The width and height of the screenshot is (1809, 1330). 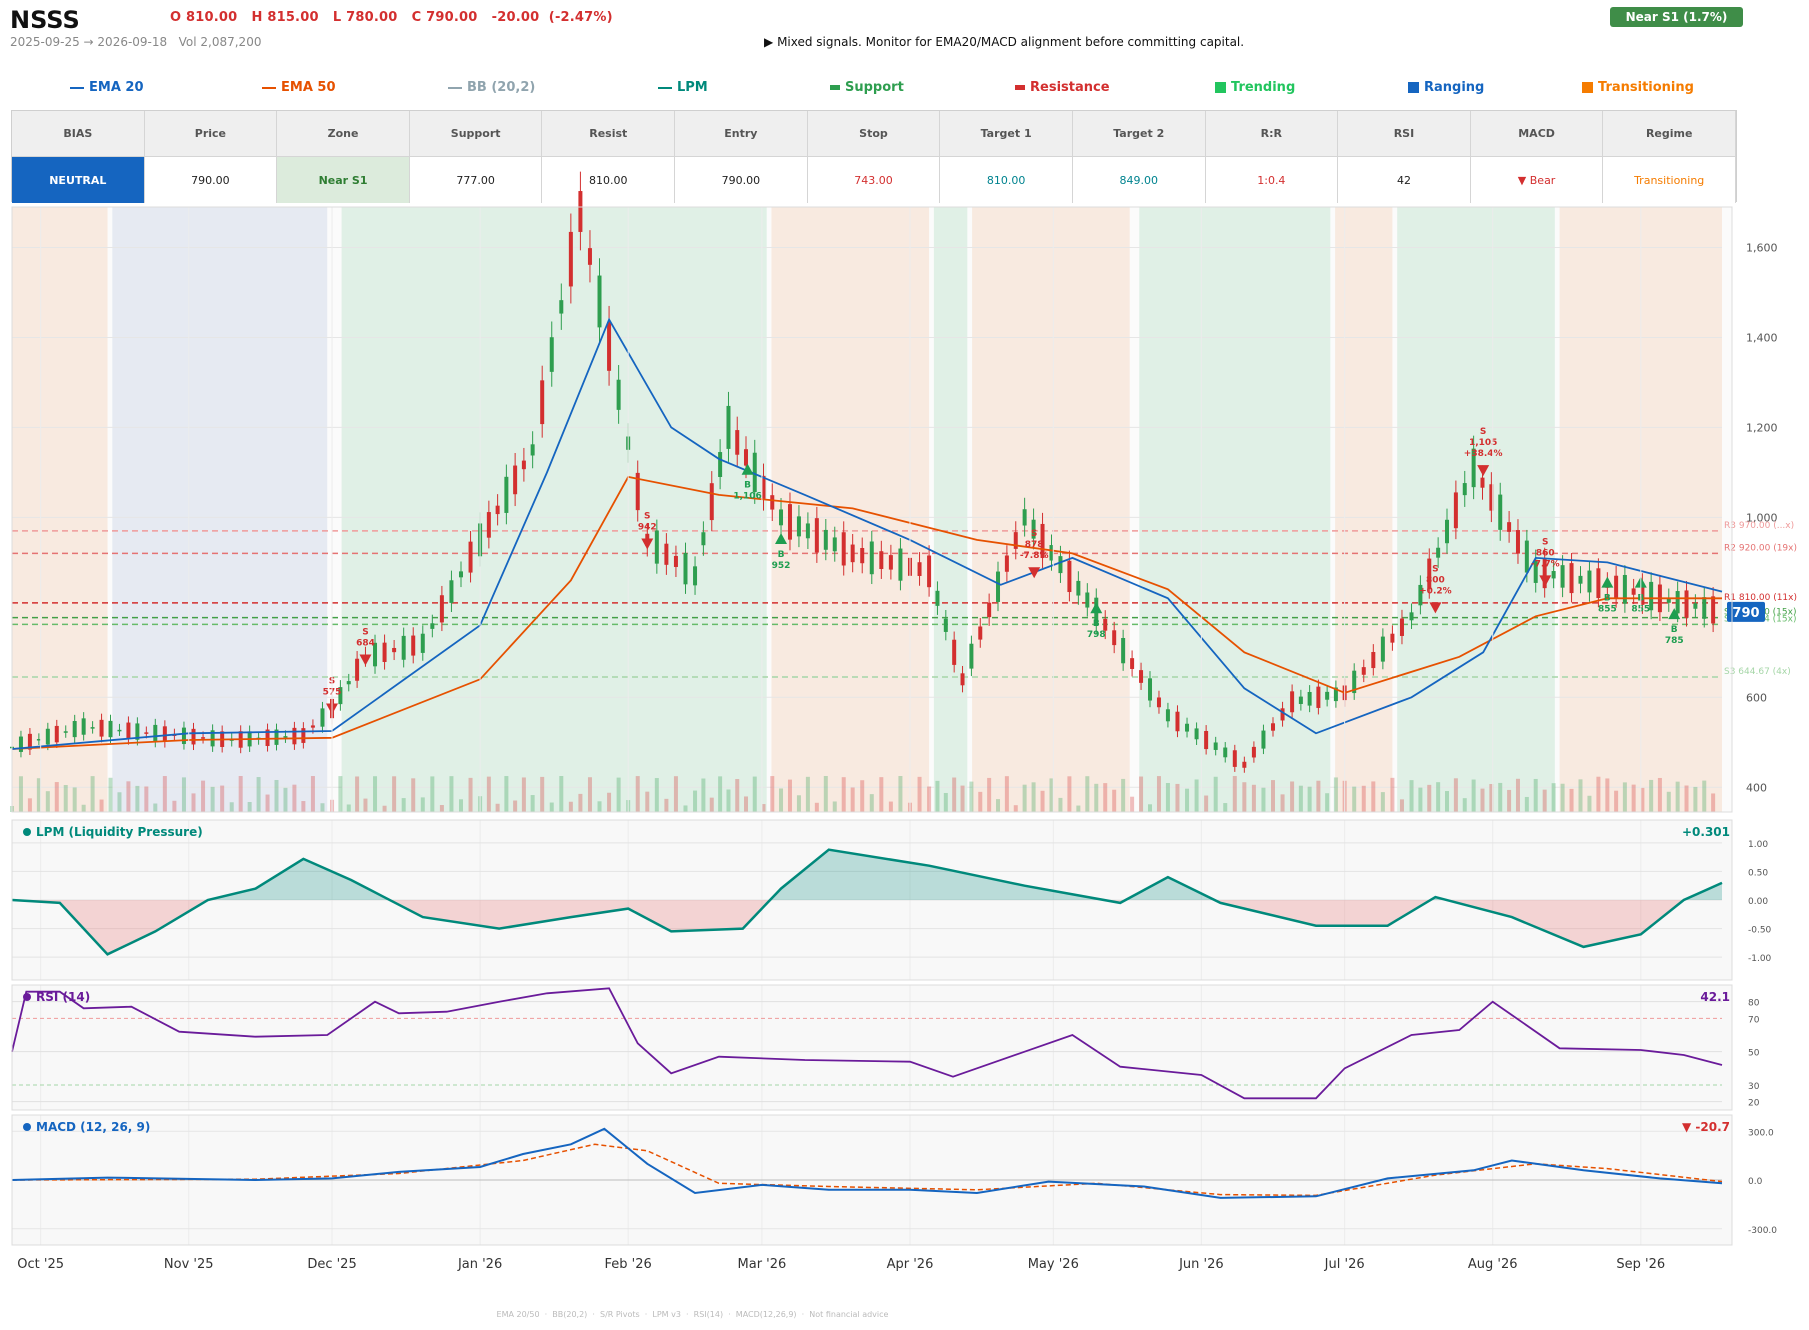 I want to click on marker-label: S, so click(x=1545, y=542).